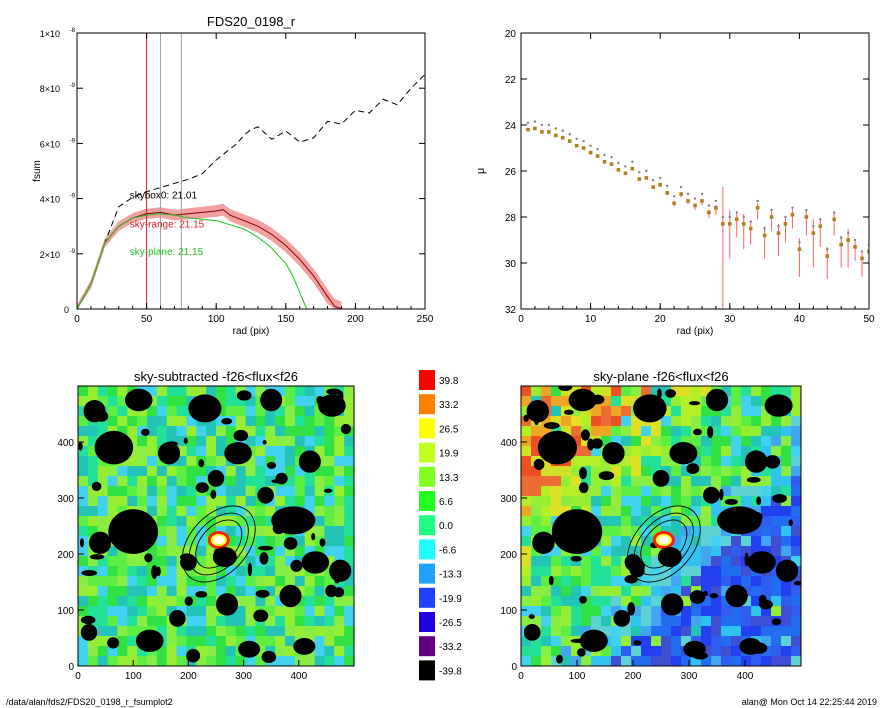  Describe the element at coordinates (50, 200) in the screenshot. I see `y-tick-label: 4×10` at that location.